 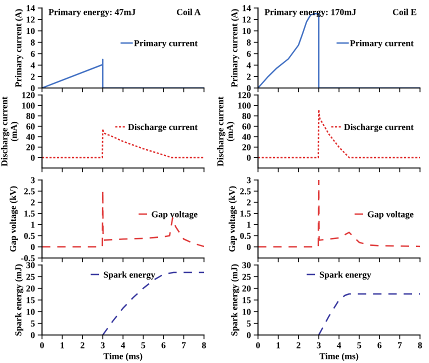 What do you see at coordinates (28, 258) in the screenshot?
I see `y-tick-label: -0.5` at bounding box center [28, 258].